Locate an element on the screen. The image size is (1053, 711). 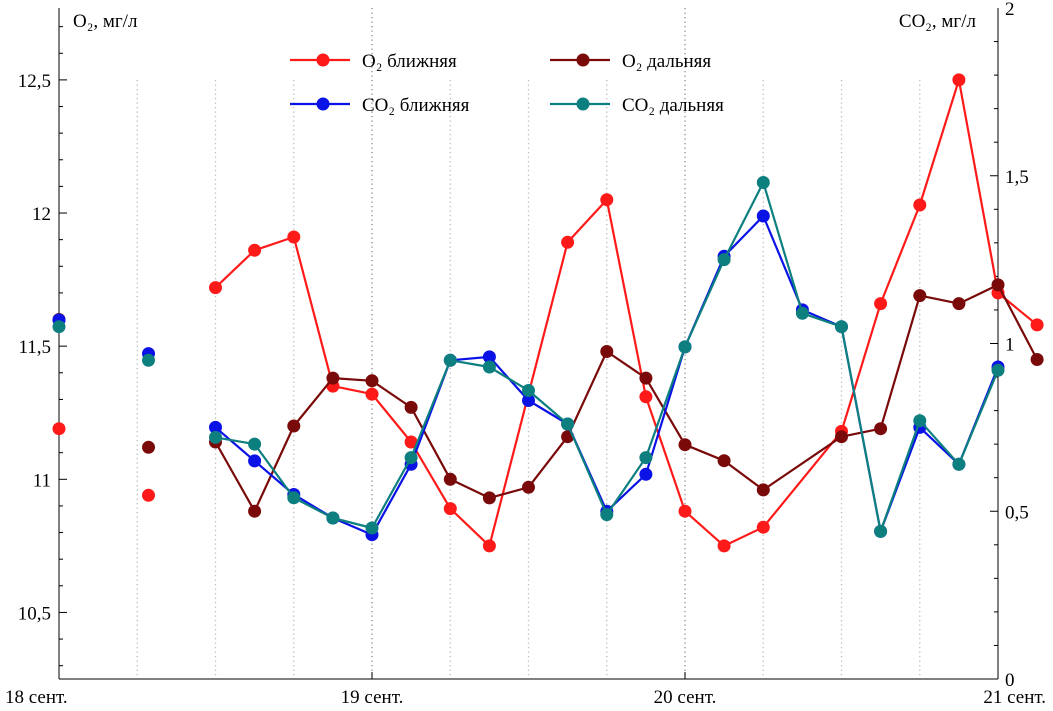
y-left-tick-label: 11 is located at coordinates (42, 480).